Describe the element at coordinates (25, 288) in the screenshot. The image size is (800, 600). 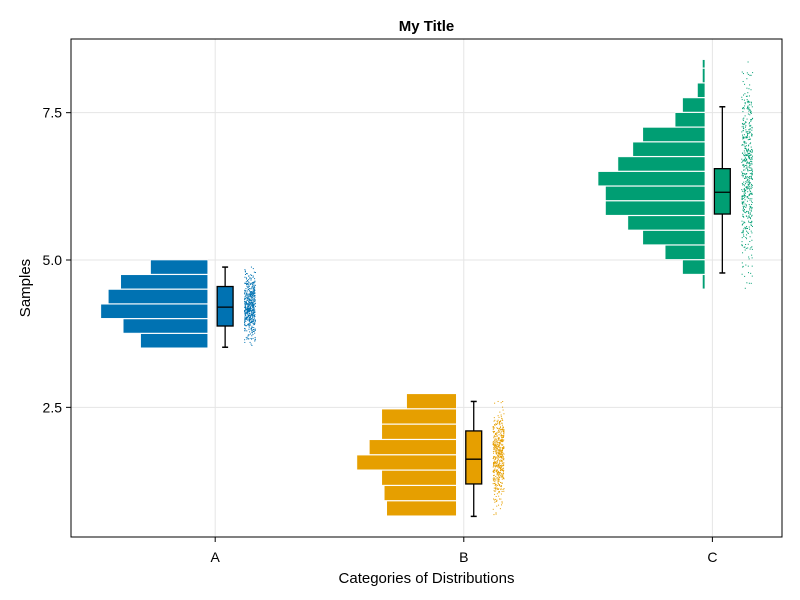
I see `y-axis-label: Samples` at that location.